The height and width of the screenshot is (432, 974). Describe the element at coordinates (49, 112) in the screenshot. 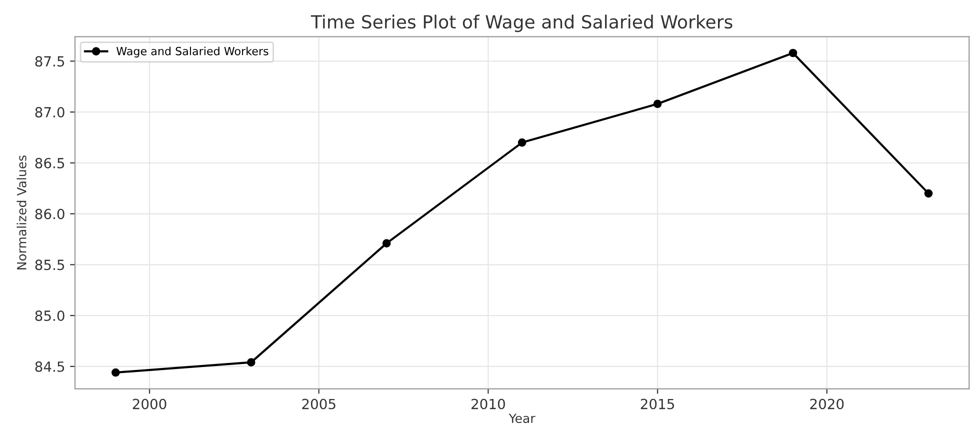

I see `y-tick-label: 87.0` at that location.